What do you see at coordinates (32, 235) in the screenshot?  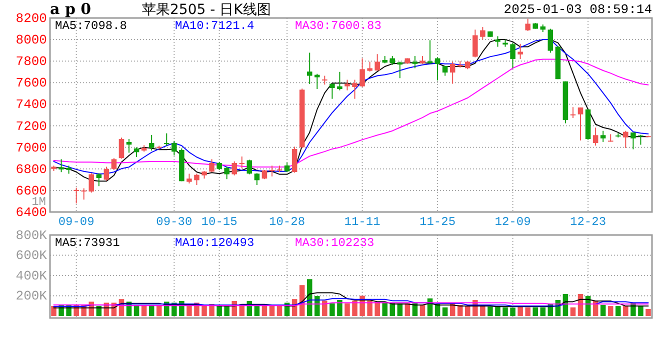 I see `y-tick-label: 800K` at bounding box center [32, 235].